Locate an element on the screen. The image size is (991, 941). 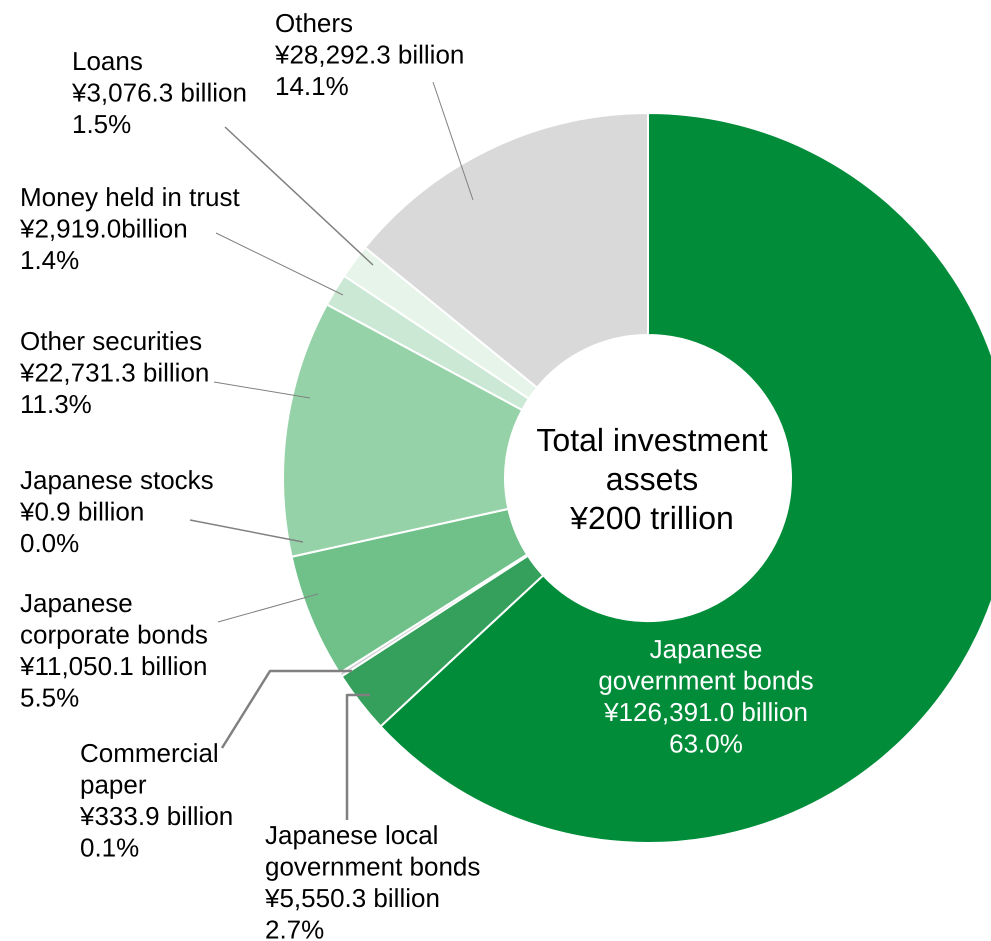
slice-label: Commercial paper is located at coordinates (149, 769).